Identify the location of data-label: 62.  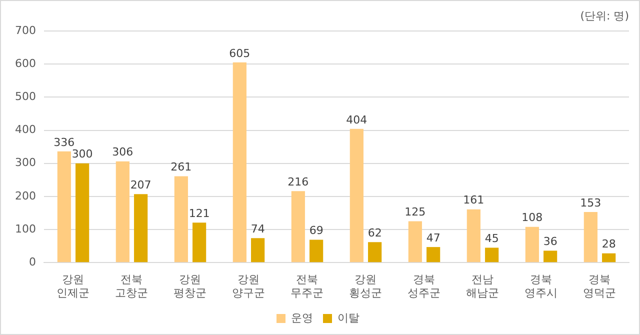
(375, 233).